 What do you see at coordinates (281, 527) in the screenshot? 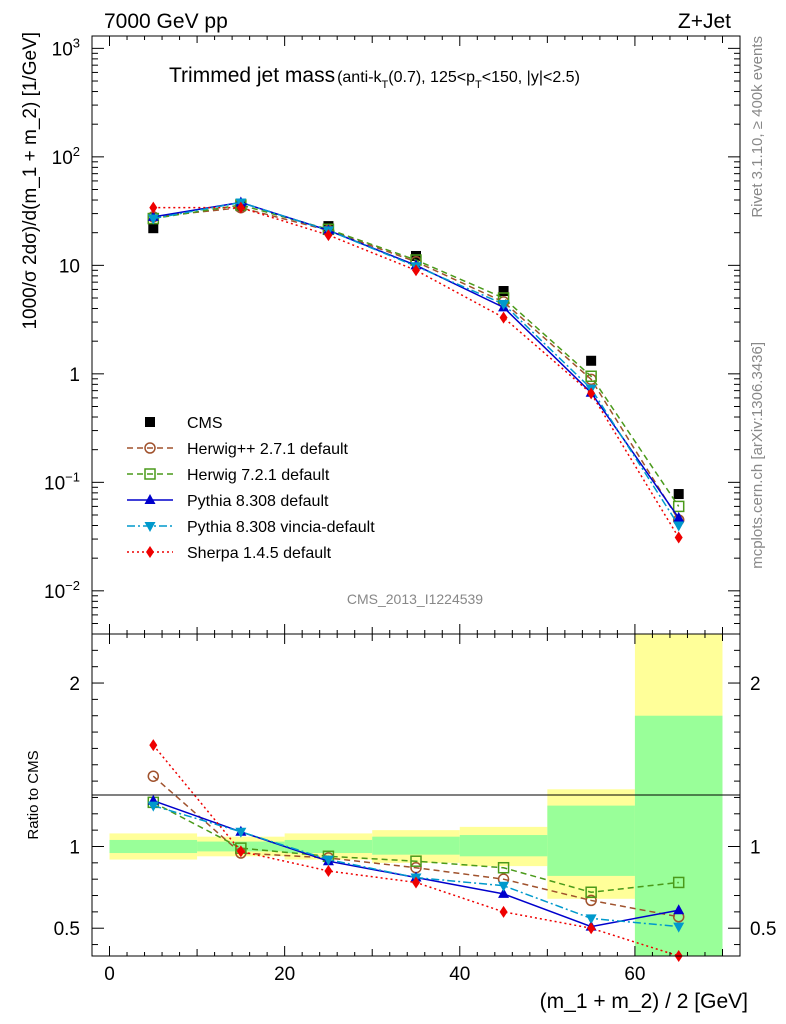
I see `legend-label-vincia: Pythia 8.308 vincia-default` at bounding box center [281, 527].